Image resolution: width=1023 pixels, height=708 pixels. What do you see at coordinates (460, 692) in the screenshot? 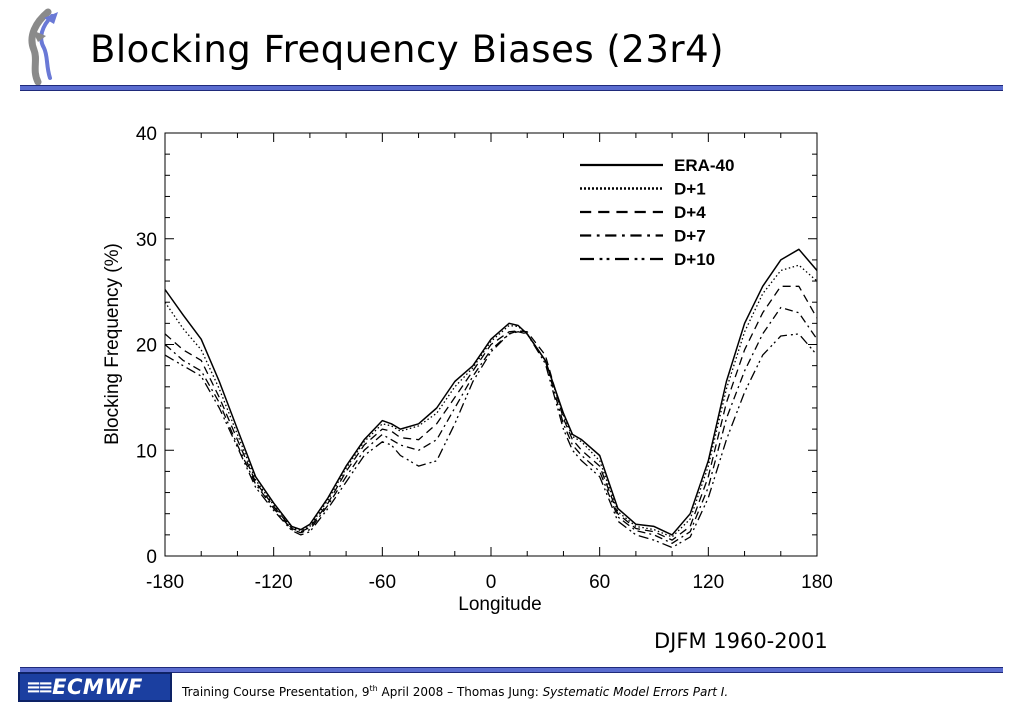
I see `footer-middle: April 2008 – Thomas Jung:` at bounding box center [460, 692].